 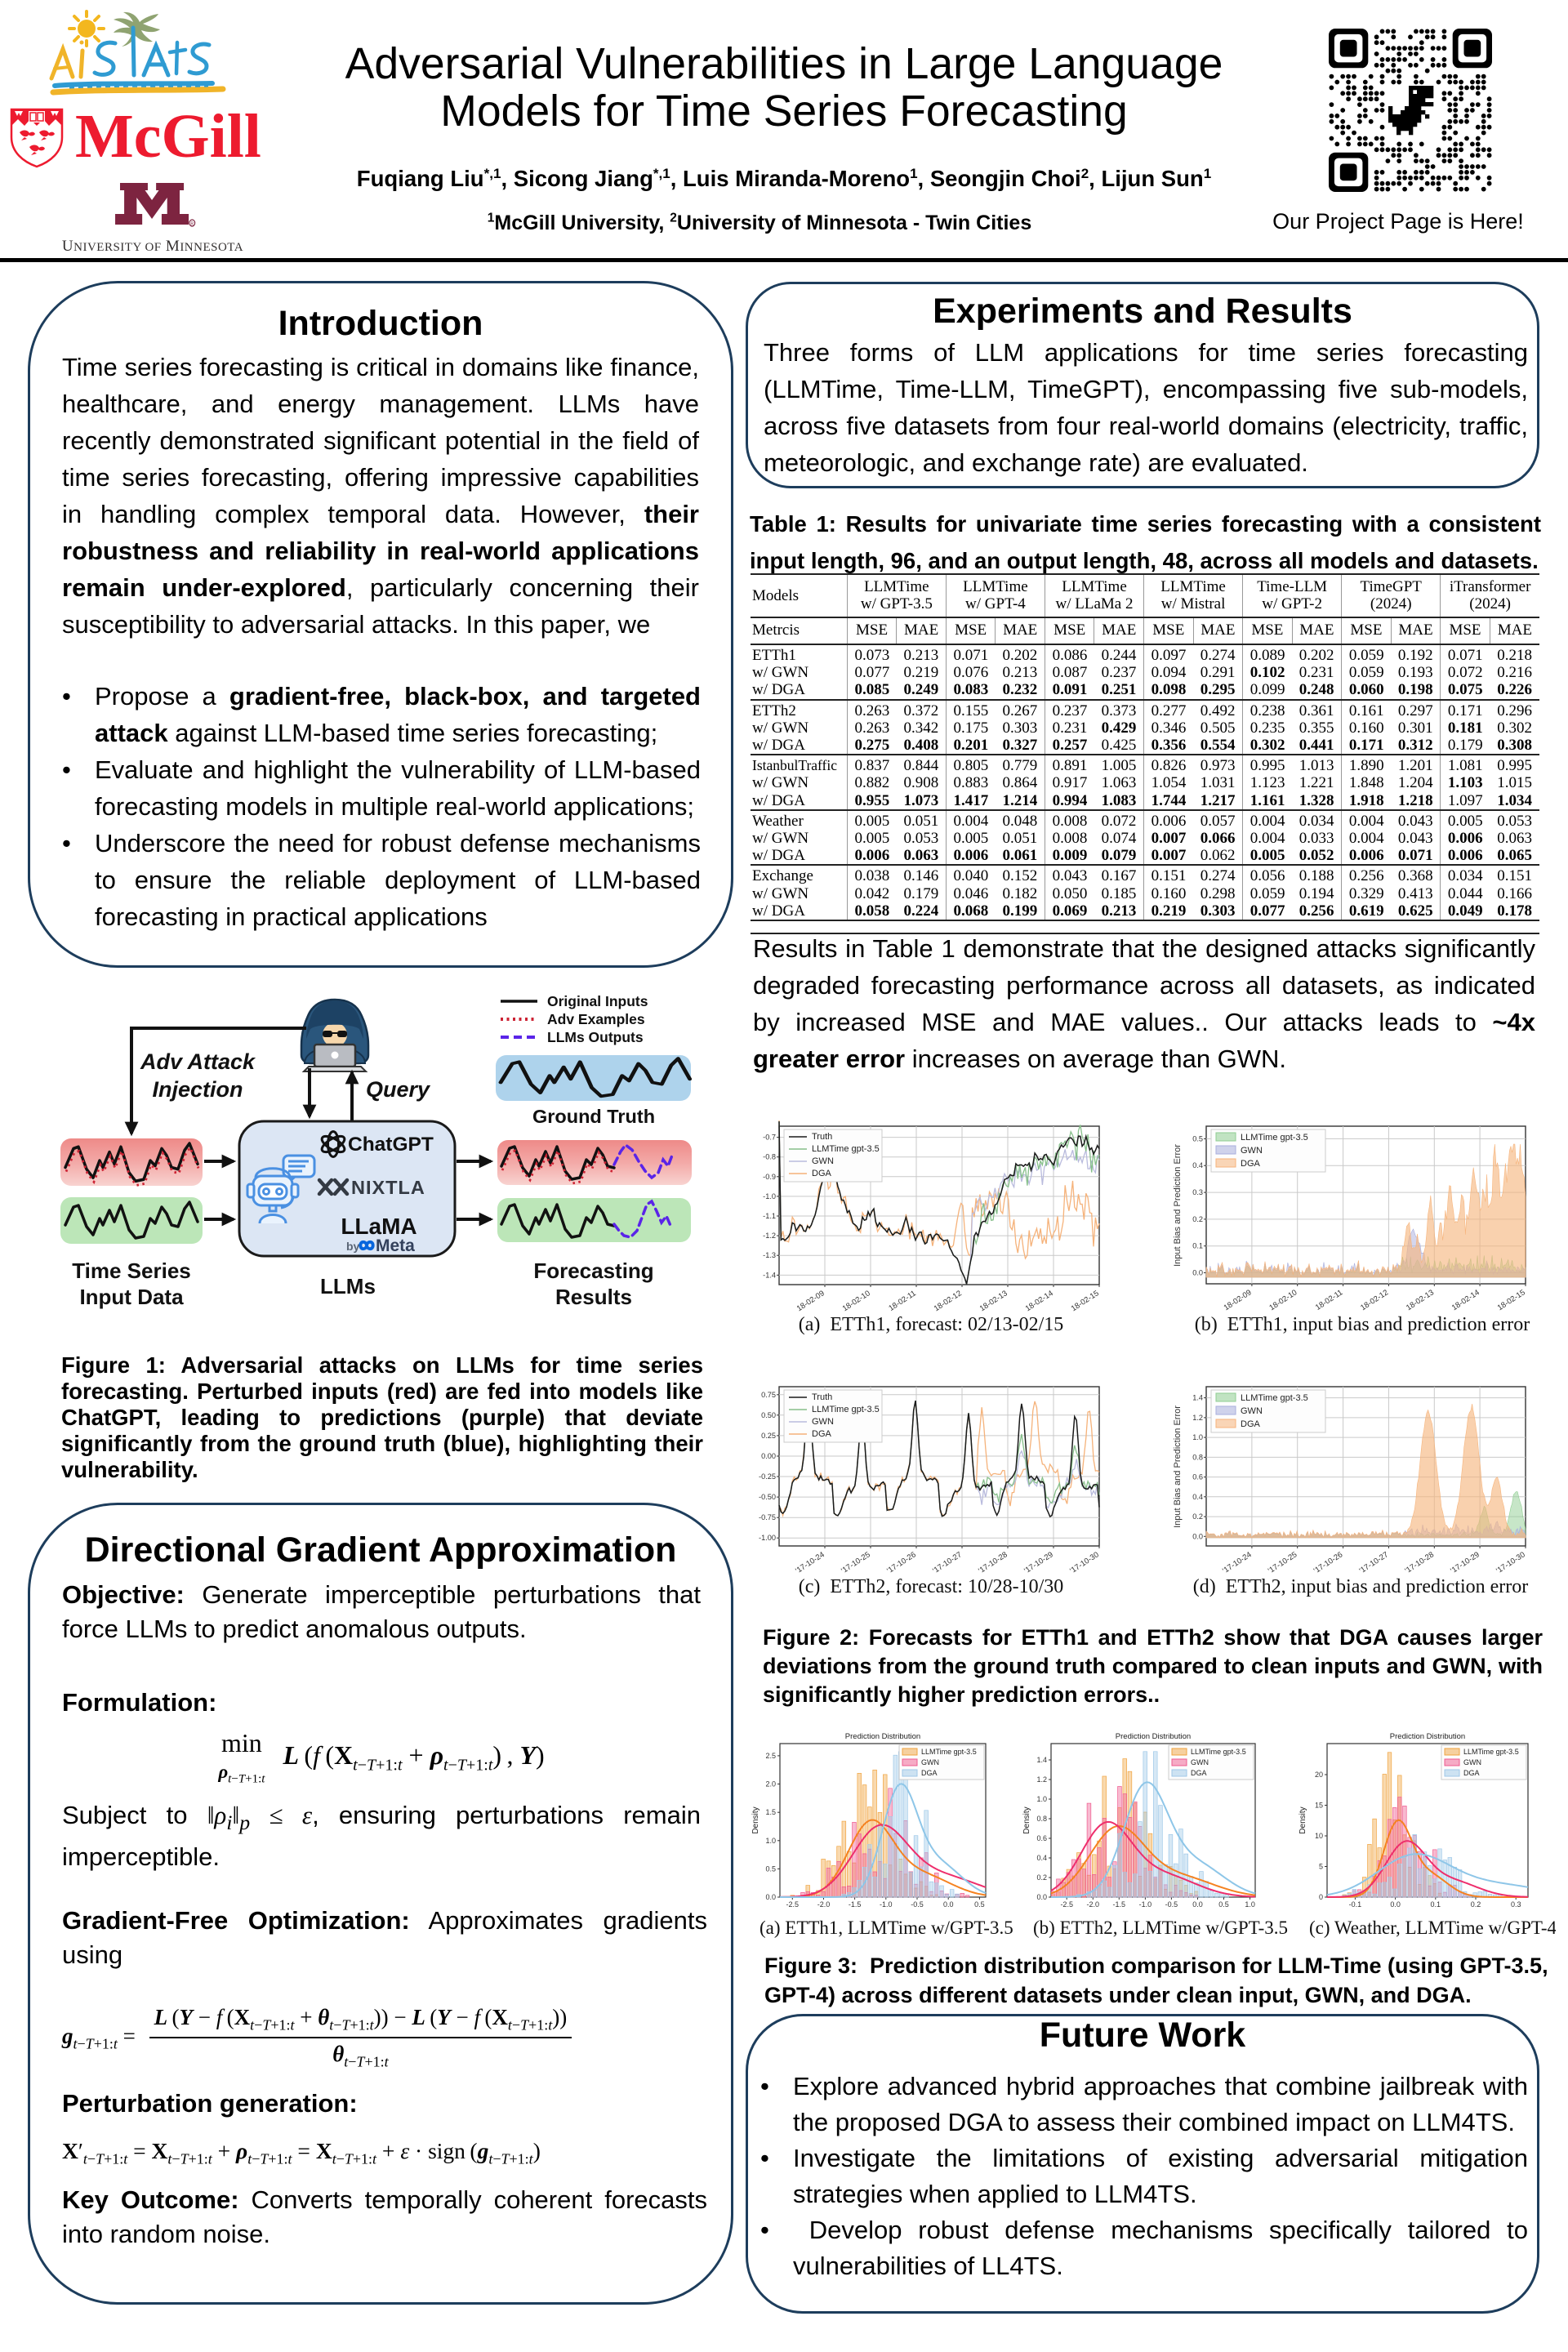 I want to click on svg-text: 0, so click(x=1321, y=1897).